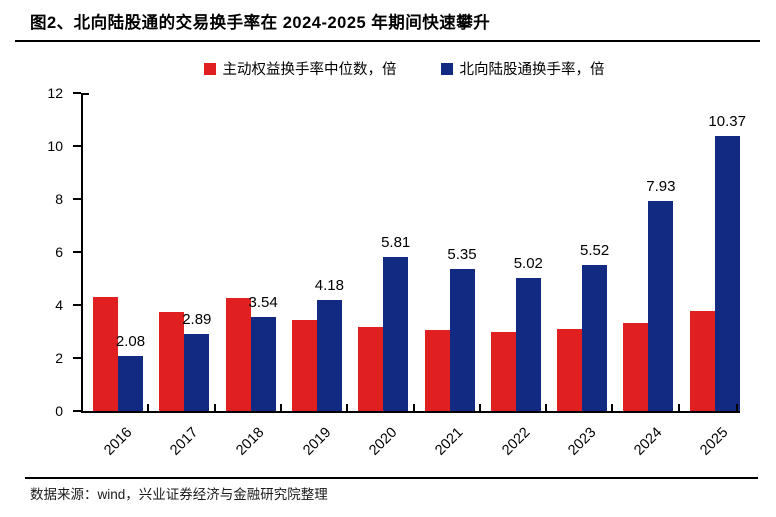  Describe the element at coordinates (179, 494) in the screenshot. I see `source-note: 数据来源：wind，兴业证券经济与金融研究院整理` at that location.